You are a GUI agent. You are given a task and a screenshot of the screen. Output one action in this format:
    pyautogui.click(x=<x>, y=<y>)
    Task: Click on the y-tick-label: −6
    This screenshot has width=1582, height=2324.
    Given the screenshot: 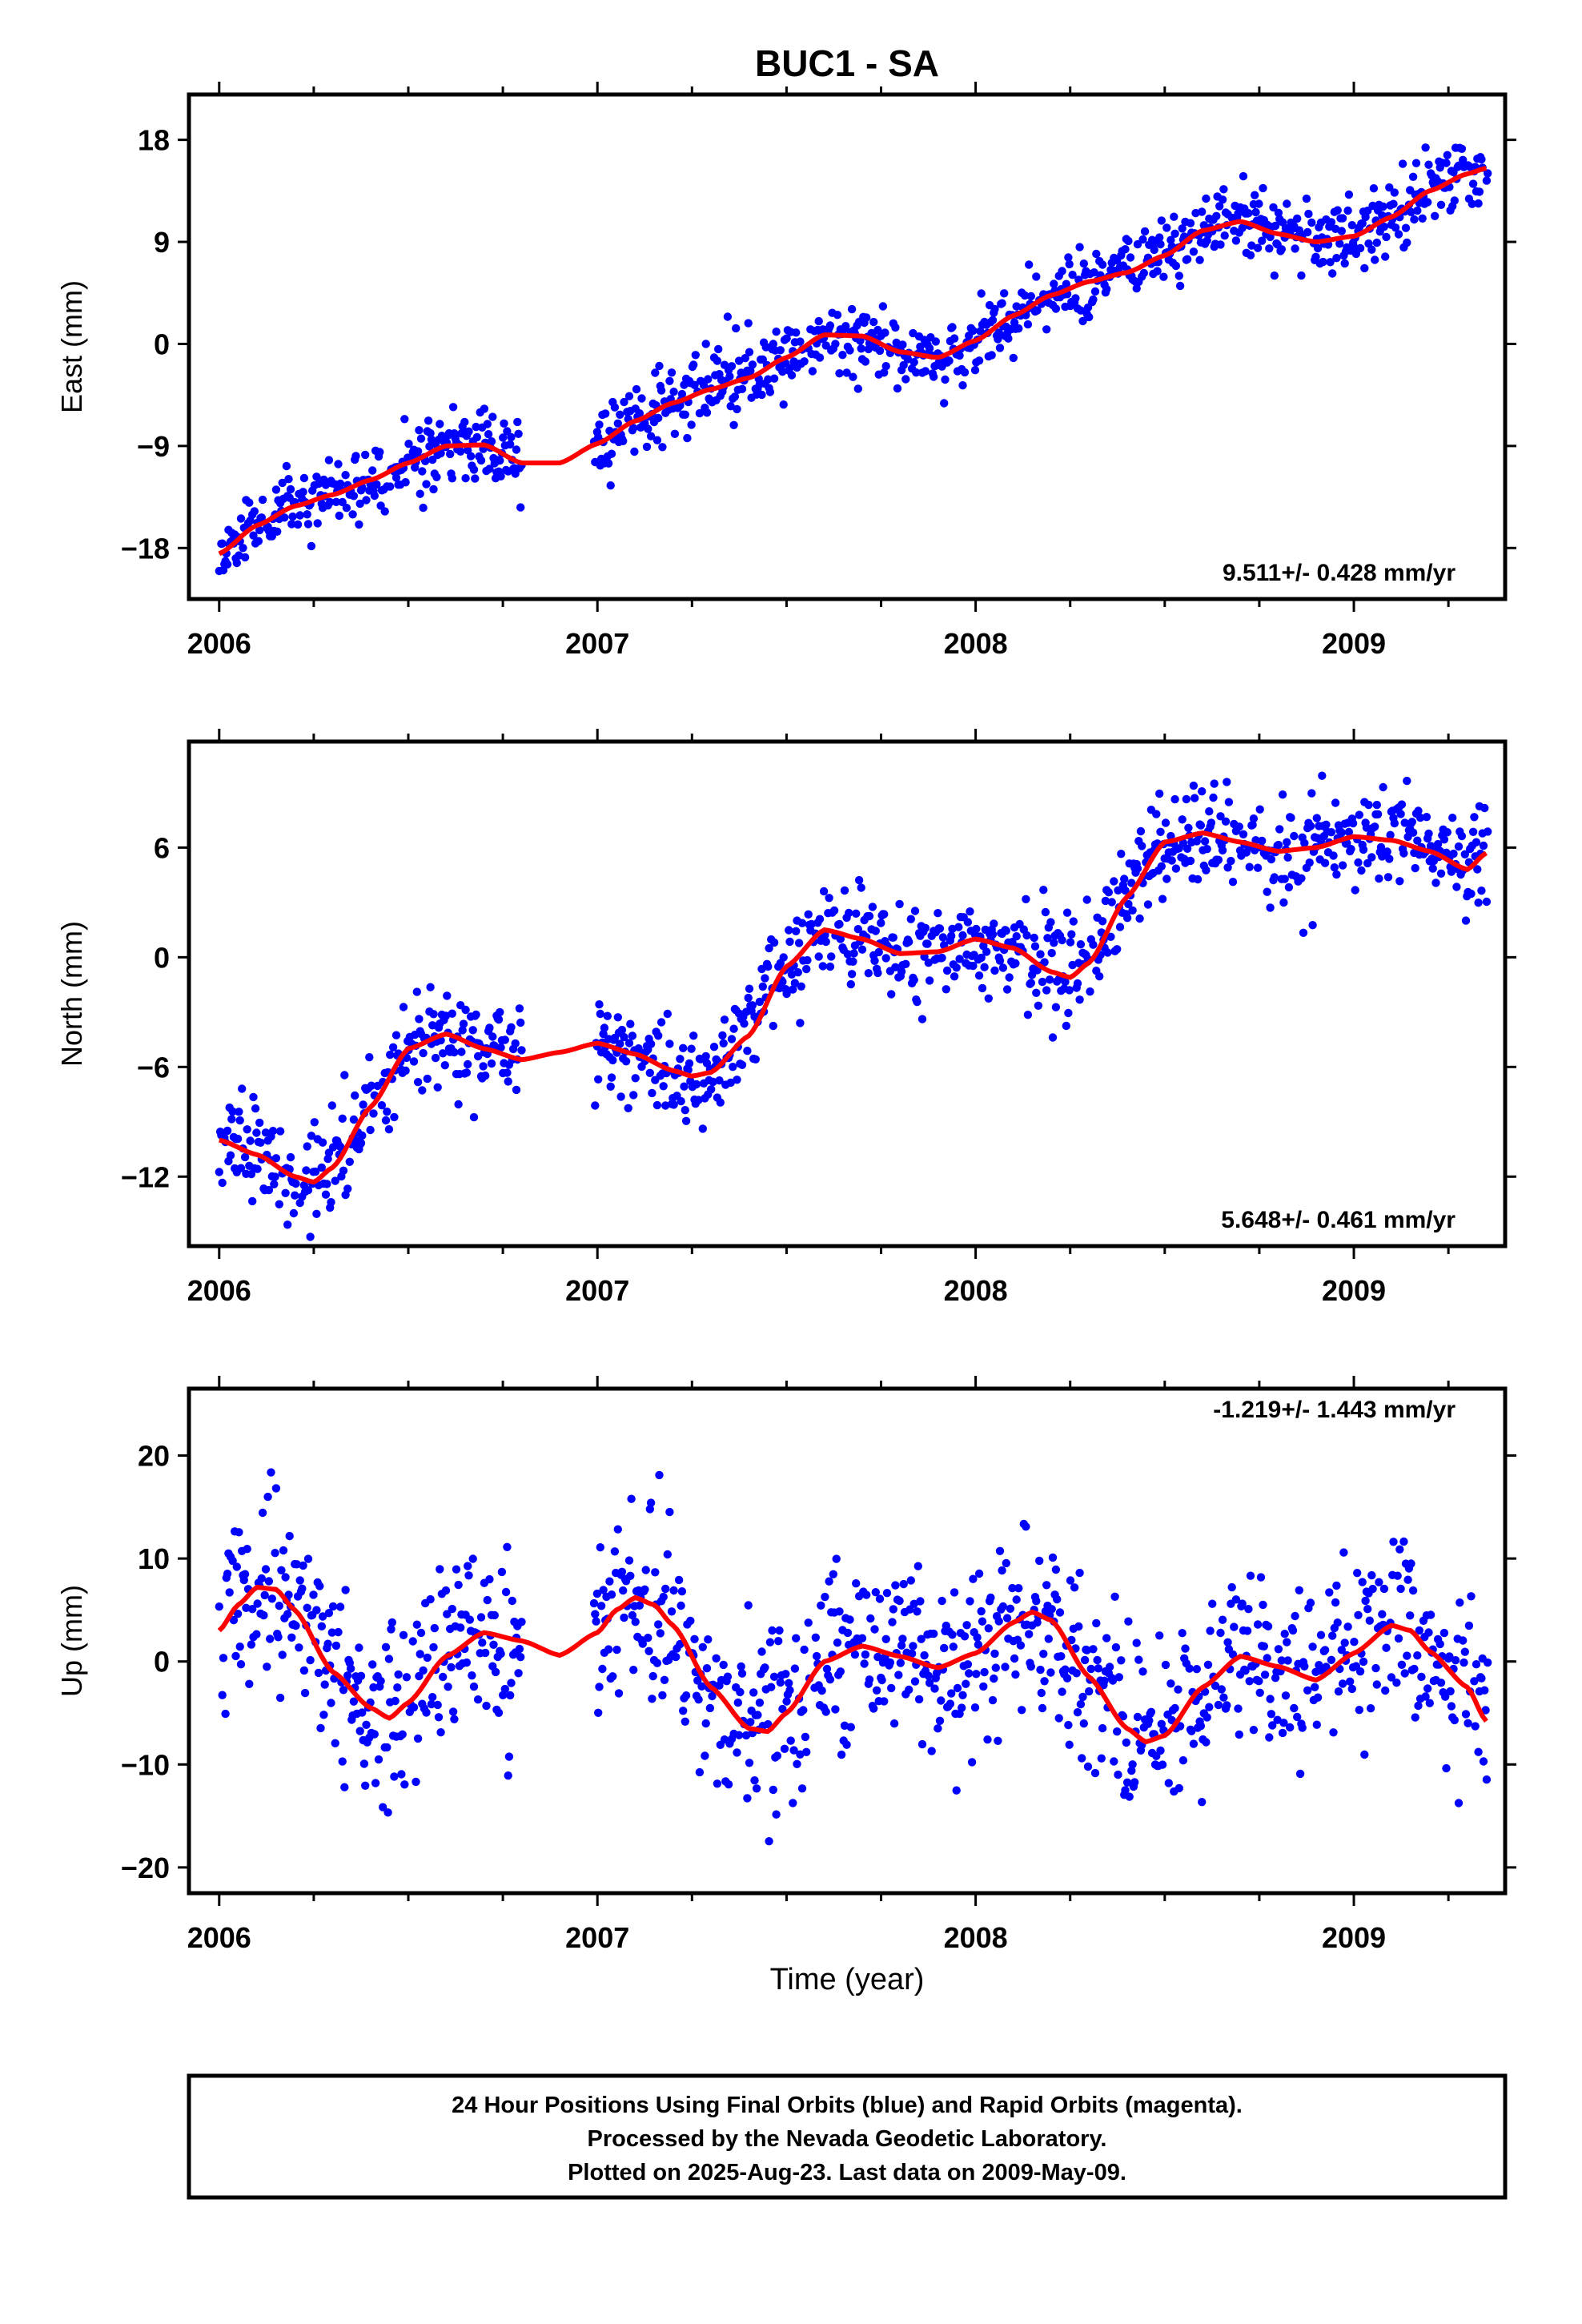 What is the action you would take?
    pyautogui.click(x=154, y=1067)
    